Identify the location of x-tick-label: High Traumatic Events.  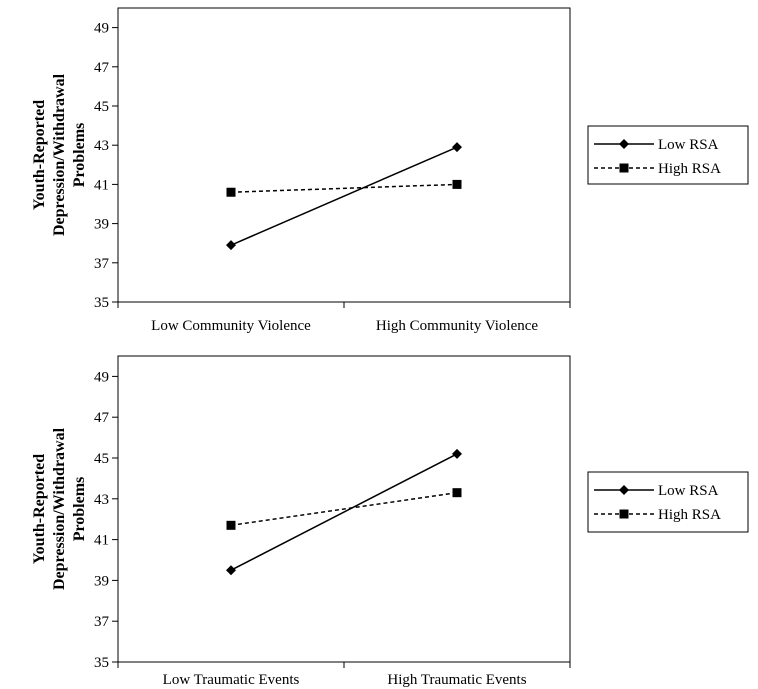
(456, 680).